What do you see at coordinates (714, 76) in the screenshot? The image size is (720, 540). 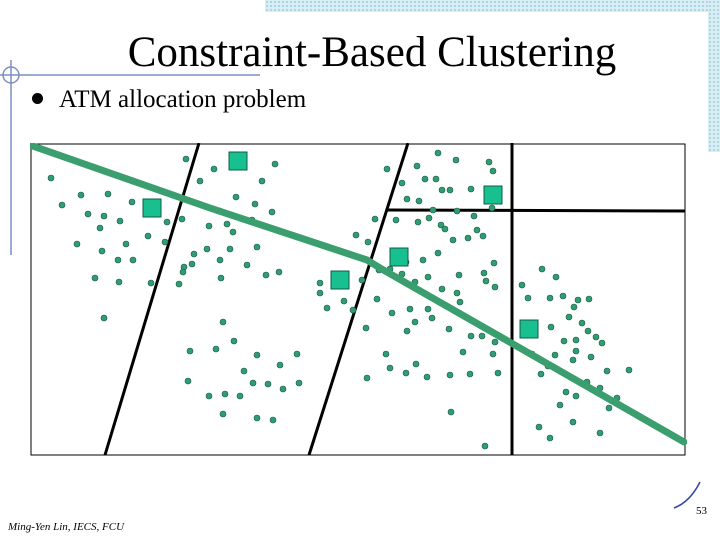 I see `decorative-band-right` at bounding box center [714, 76].